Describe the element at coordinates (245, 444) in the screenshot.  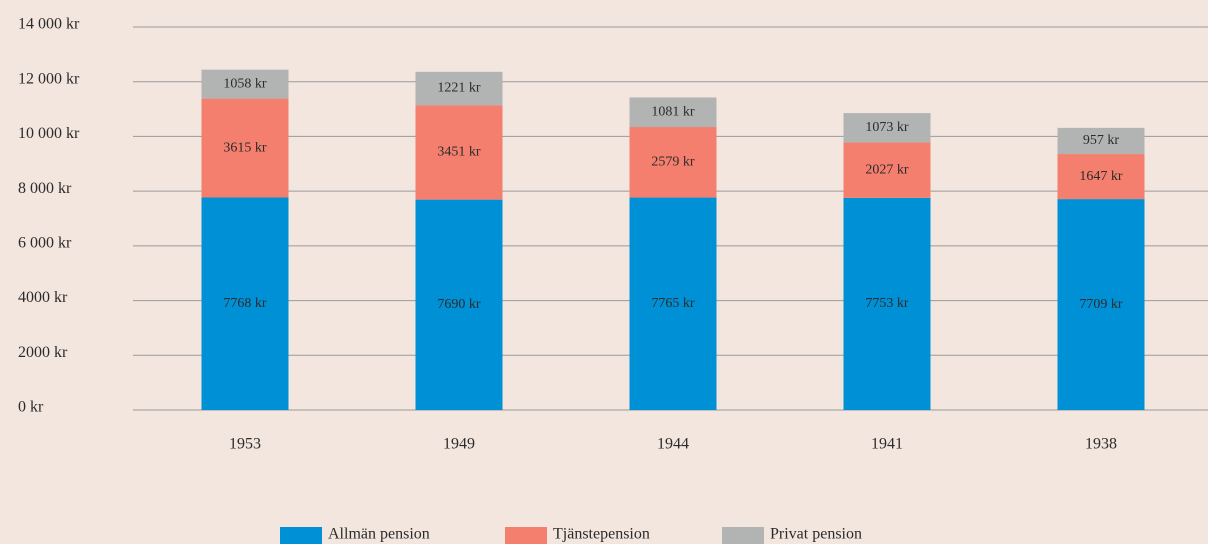
I see `x-tick-label: 1953` at that location.